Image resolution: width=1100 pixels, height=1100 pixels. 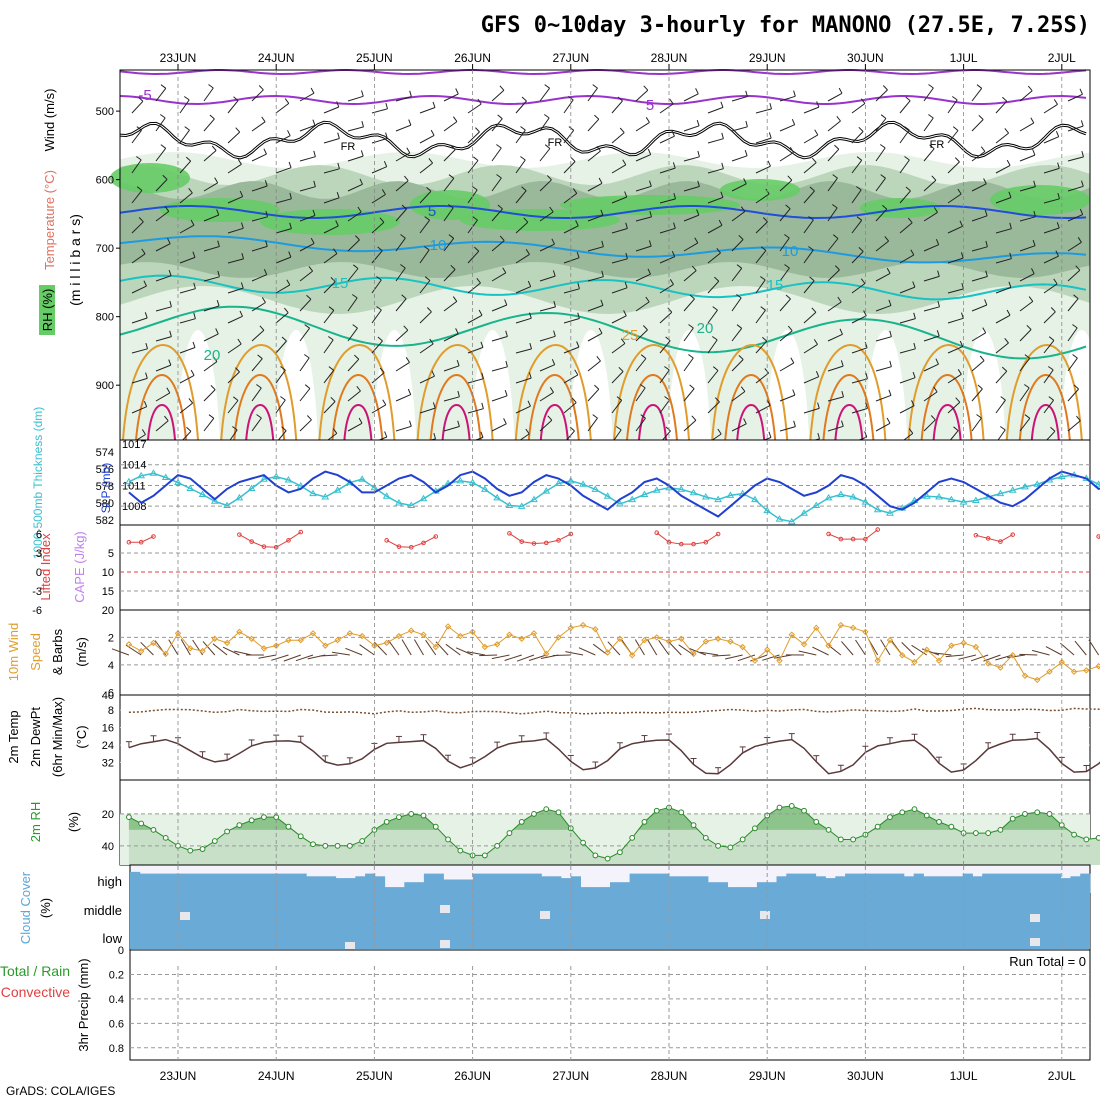 What do you see at coordinates (81, 652) in the screenshot?
I see `wind10m-unit-label: (m/s)` at bounding box center [81, 652].